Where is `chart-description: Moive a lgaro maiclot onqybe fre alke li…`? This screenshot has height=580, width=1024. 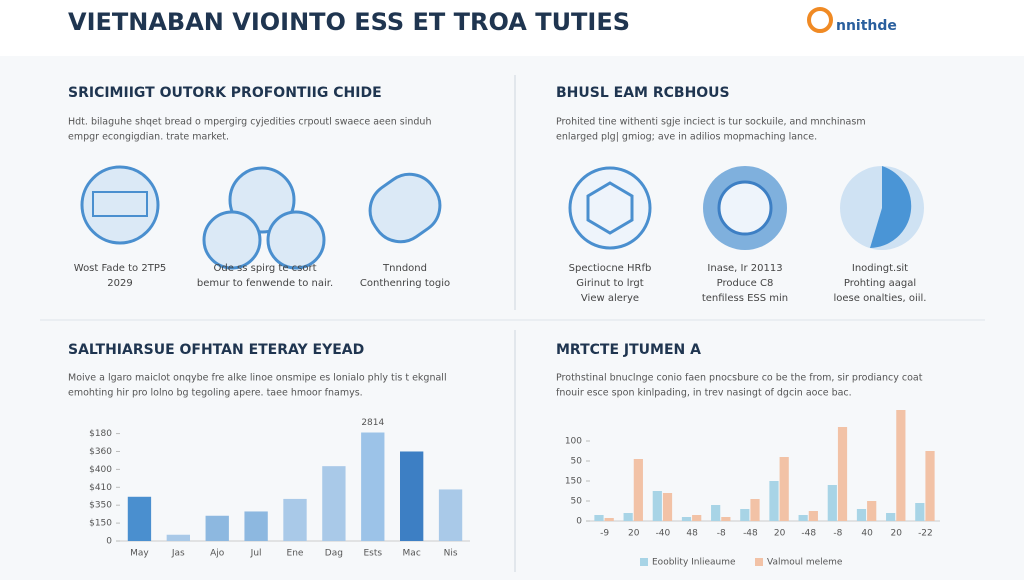
chart-description: Moive a lgaro maiclot onqybe fre alke li… is located at coordinates (257, 378).